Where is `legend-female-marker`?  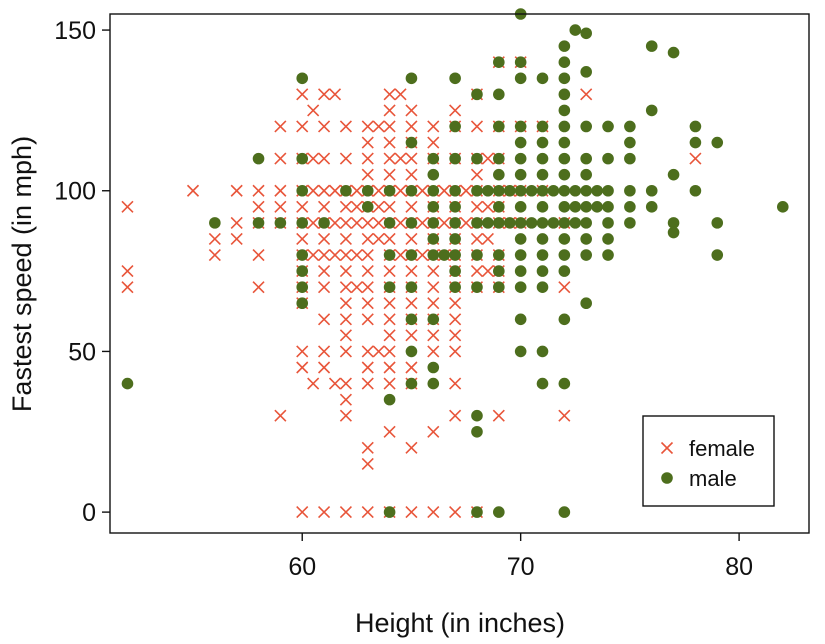 legend-female-marker is located at coordinates (667, 448).